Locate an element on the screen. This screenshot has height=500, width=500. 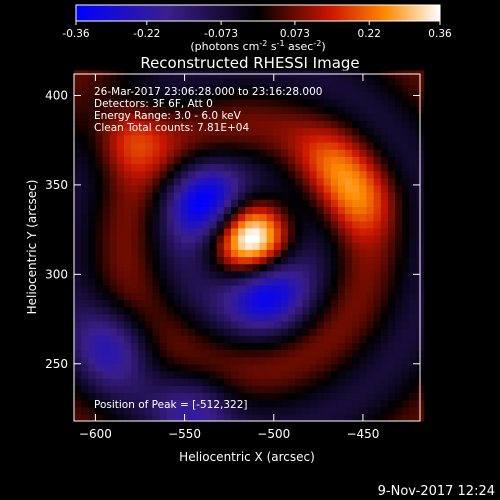
colorbar-ramp is located at coordinates (258, 13).